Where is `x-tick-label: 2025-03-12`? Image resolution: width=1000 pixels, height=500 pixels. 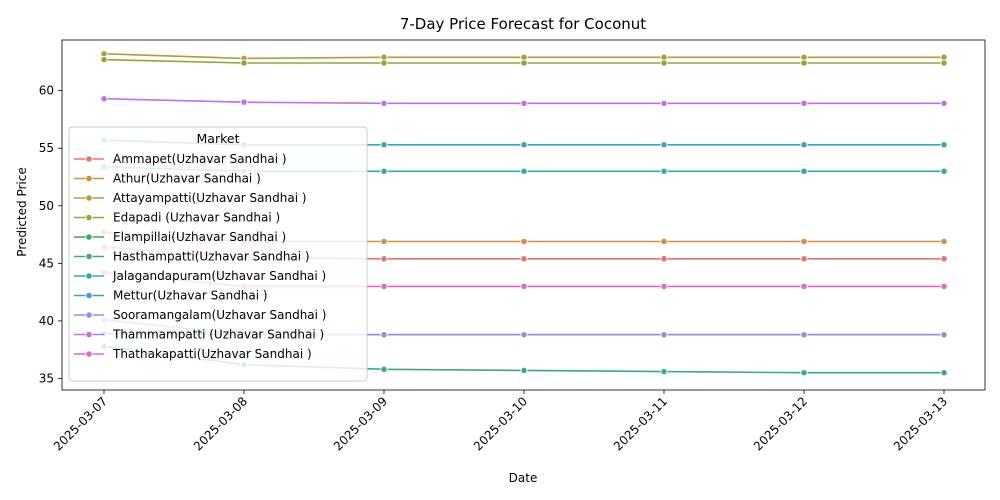 x-tick-label: 2025-03-12 is located at coordinates (780, 423).